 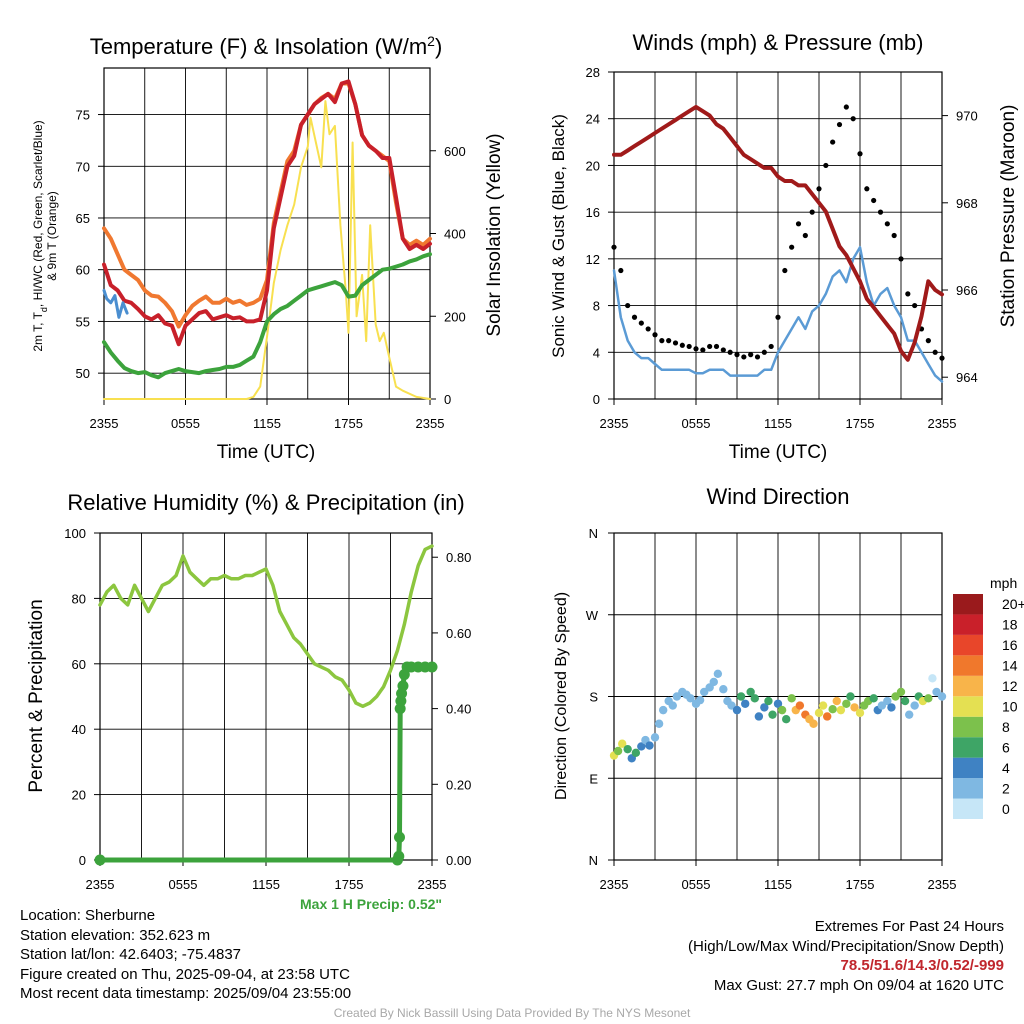 What do you see at coordinates (988, 697) in the screenshot?
I see `speed-legend: mph 0 2 4 6 8 10 12 14 16 18 20+` at bounding box center [988, 697].